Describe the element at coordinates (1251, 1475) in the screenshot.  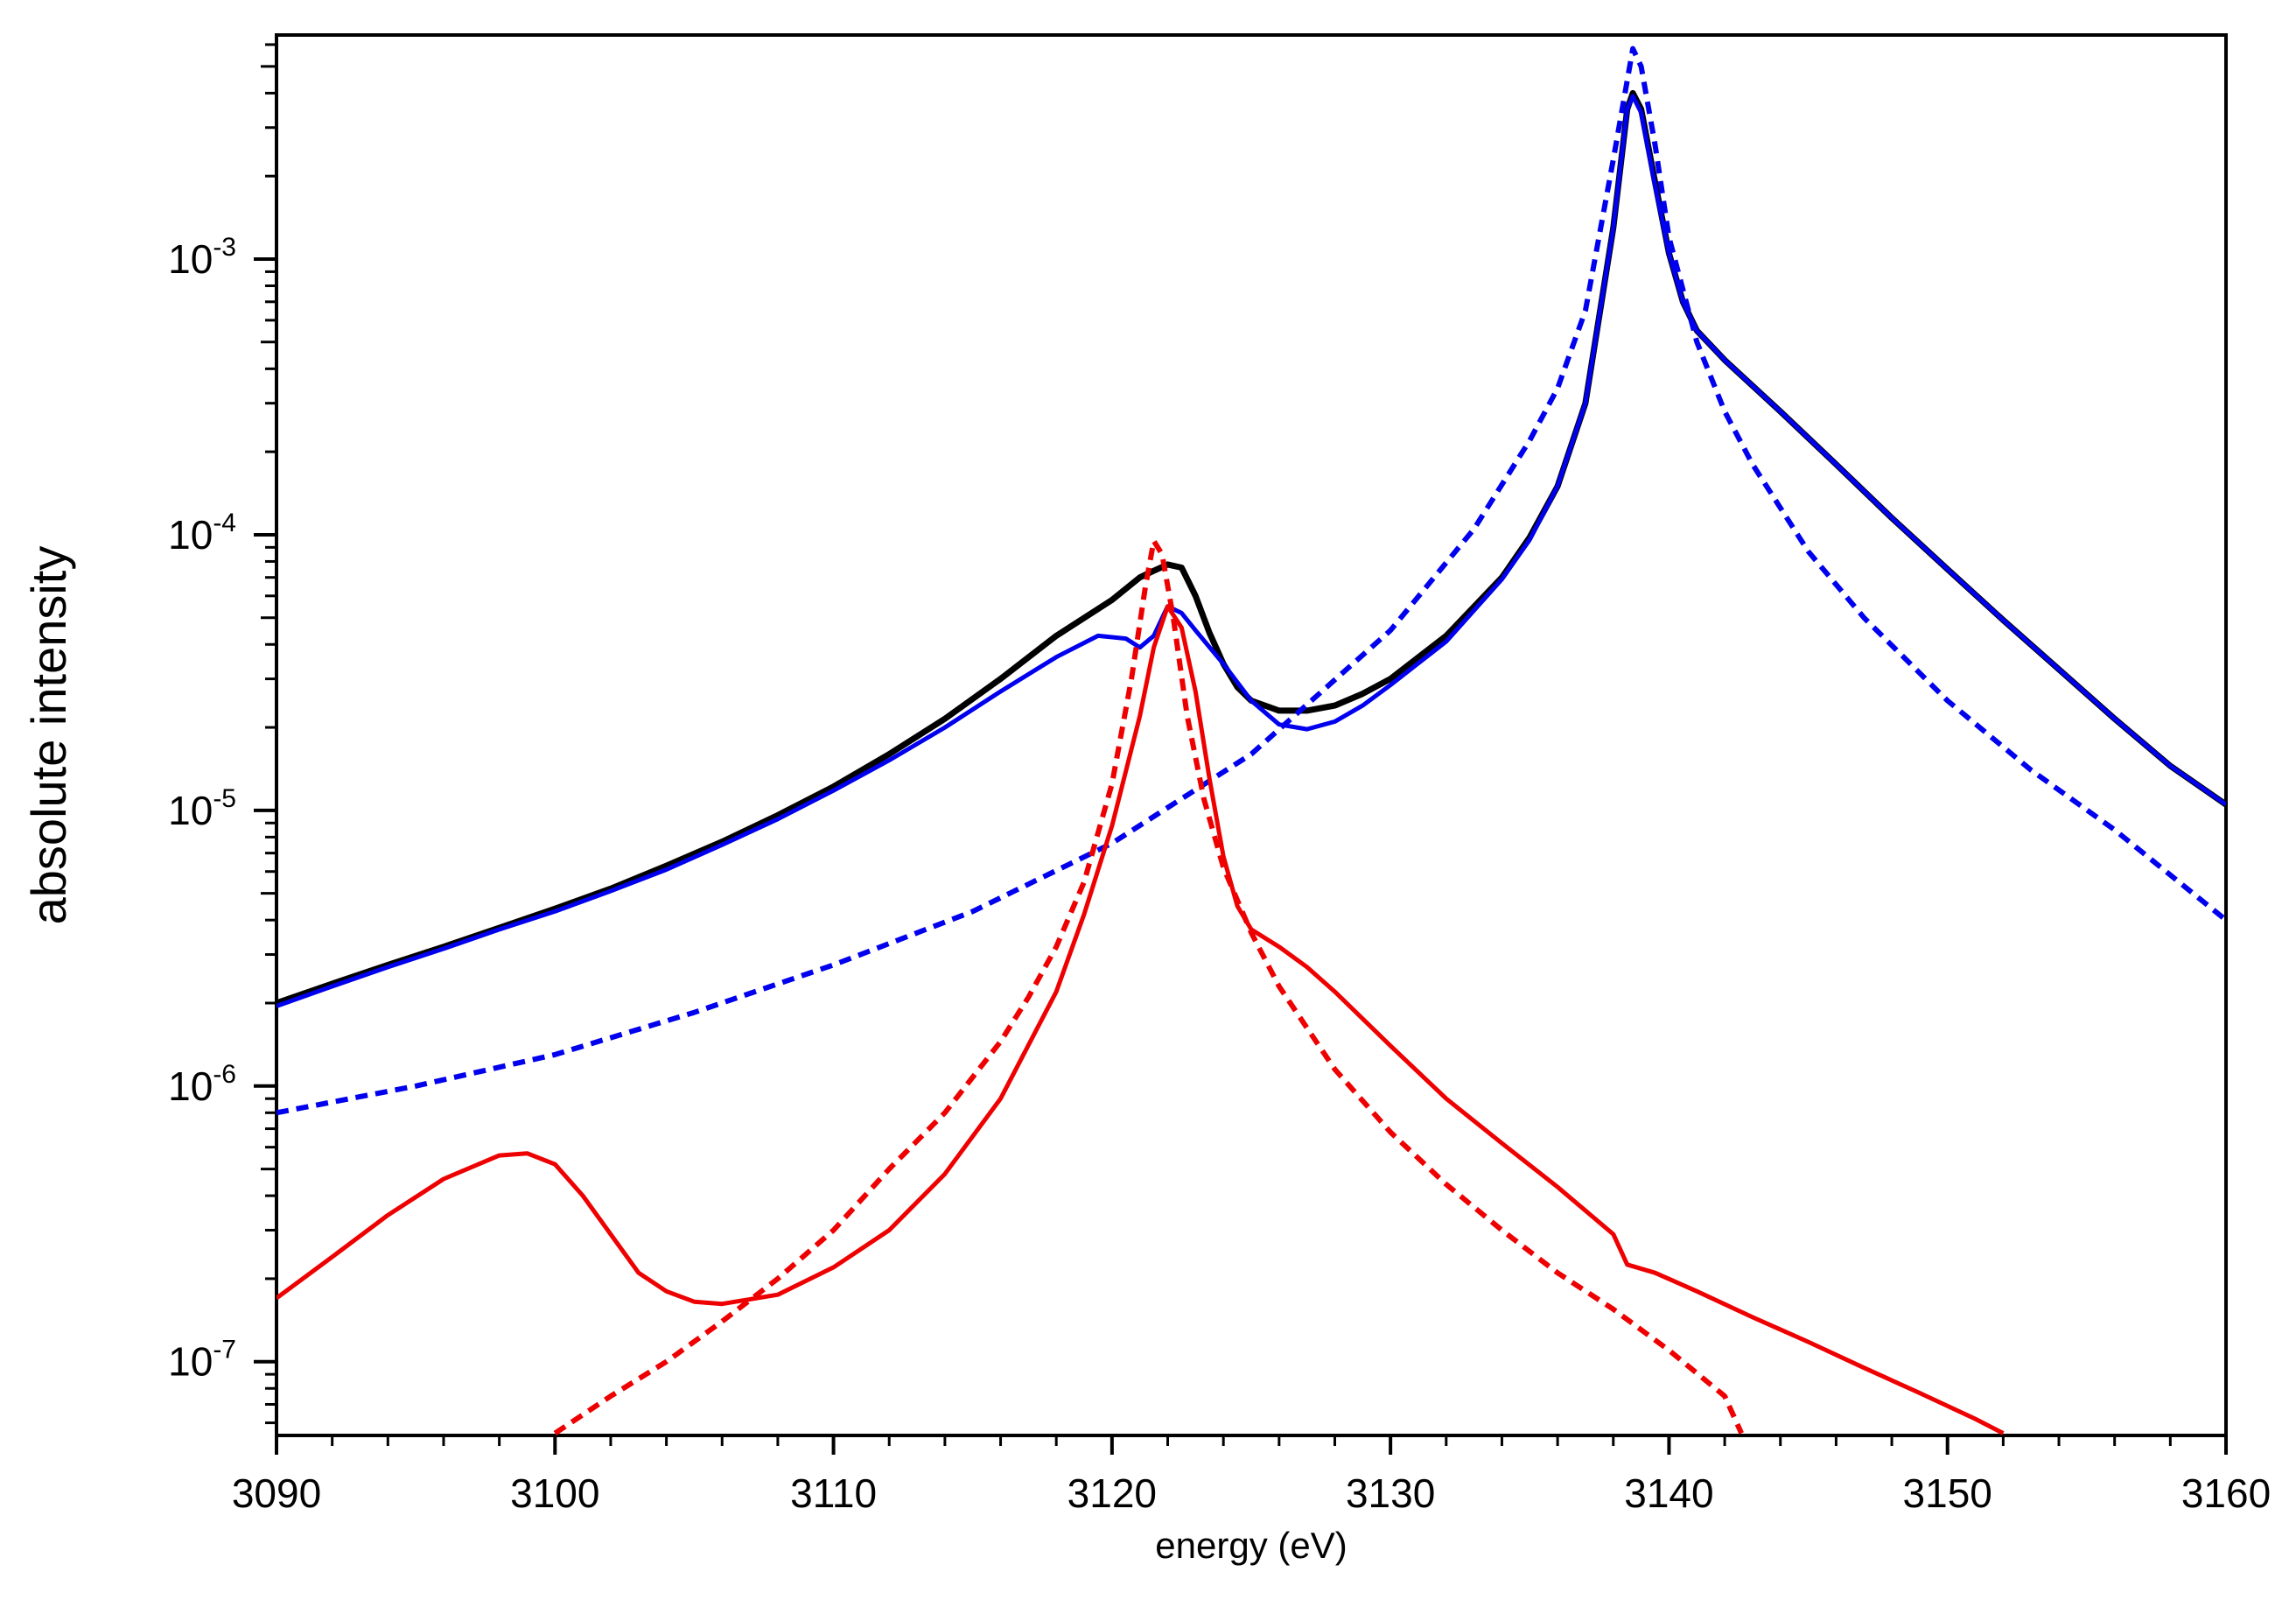
I see `x-axis: 3090 3100 3110 3120 3130 3140 3150 3160` at that location.